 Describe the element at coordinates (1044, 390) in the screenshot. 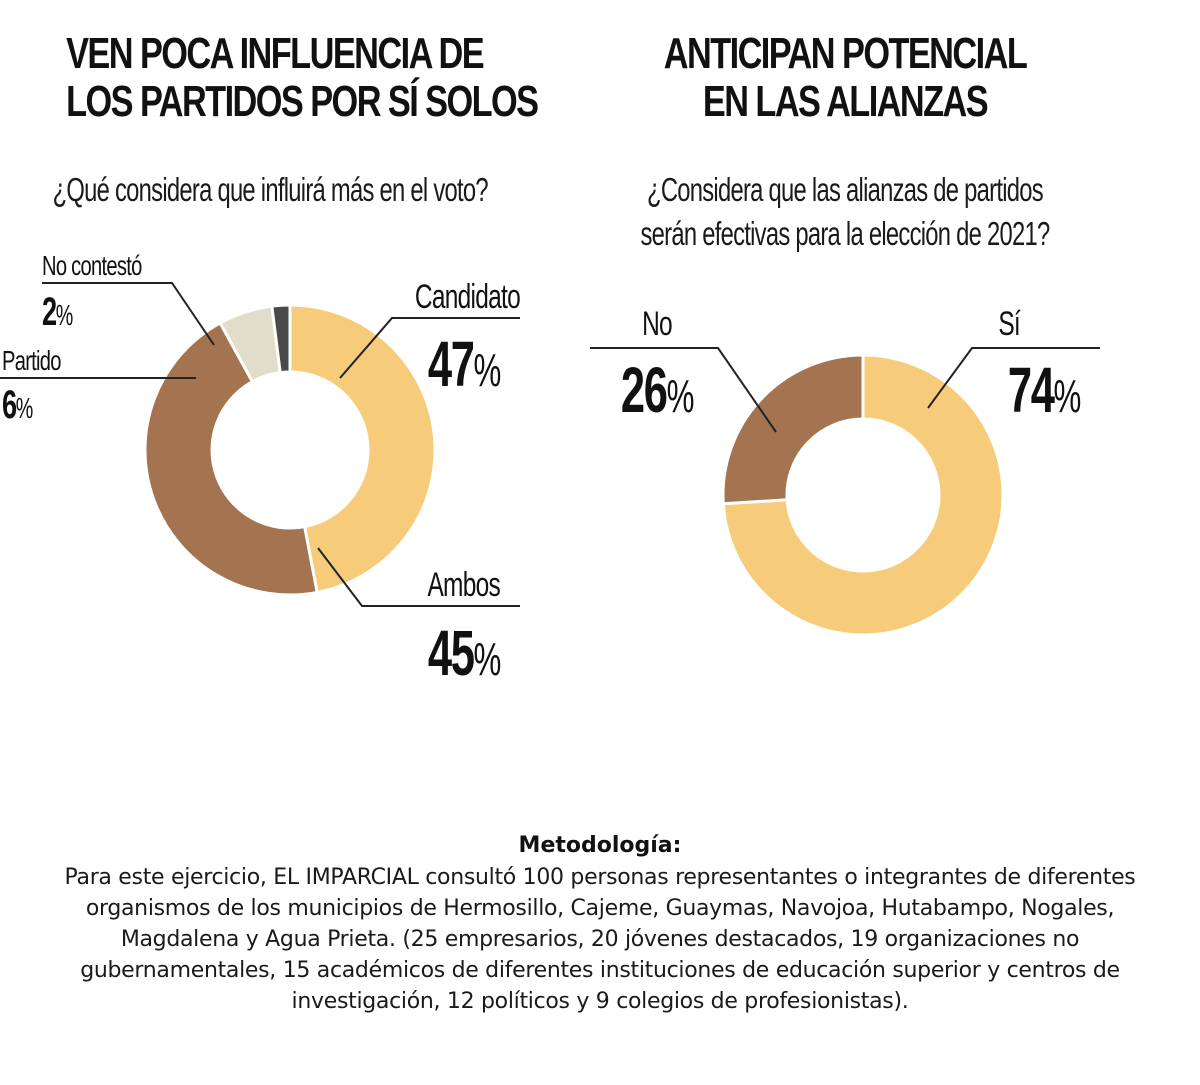

I see `value-si: 74%` at that location.